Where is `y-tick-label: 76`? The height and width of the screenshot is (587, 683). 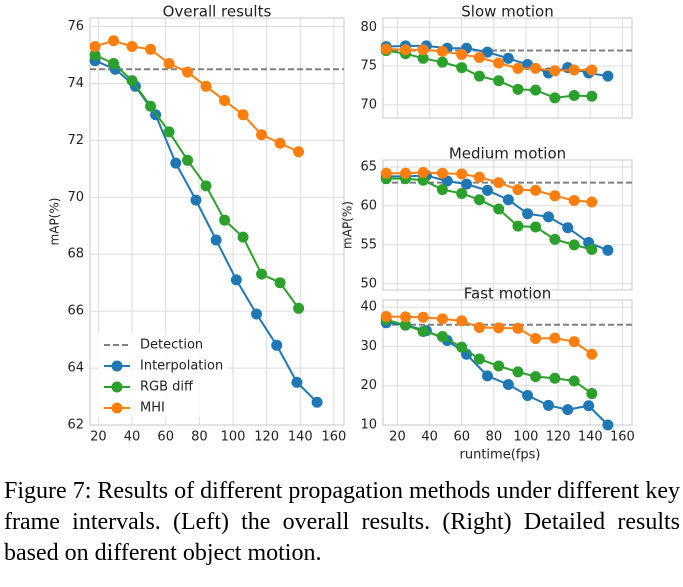 y-tick-label: 76 is located at coordinates (75, 26).